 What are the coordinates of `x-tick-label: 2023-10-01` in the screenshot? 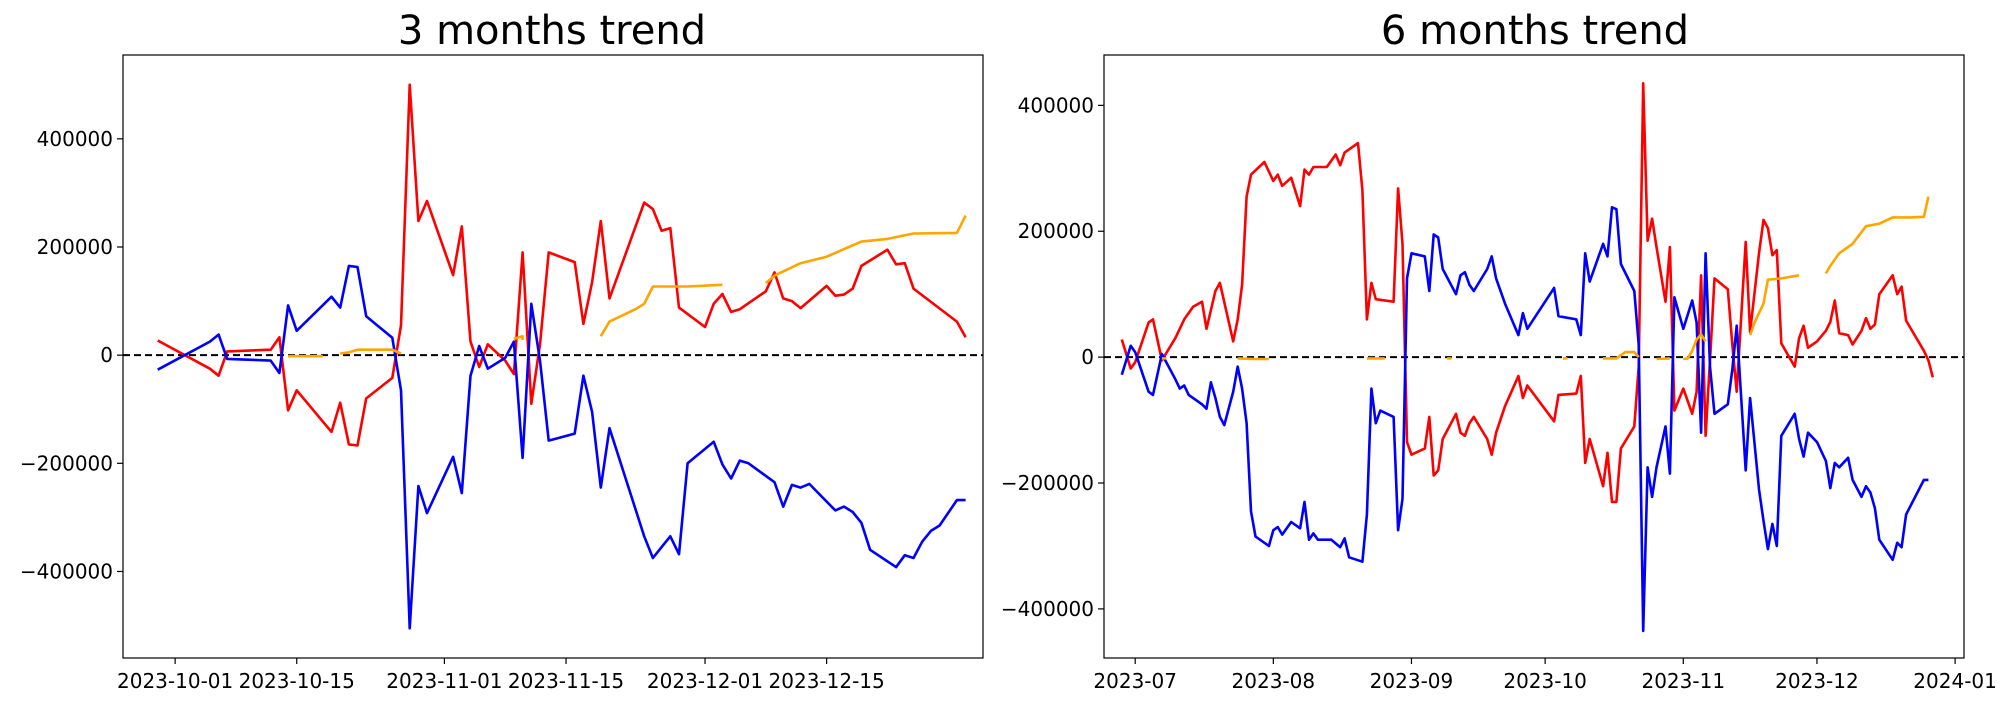 It's located at (175, 681).